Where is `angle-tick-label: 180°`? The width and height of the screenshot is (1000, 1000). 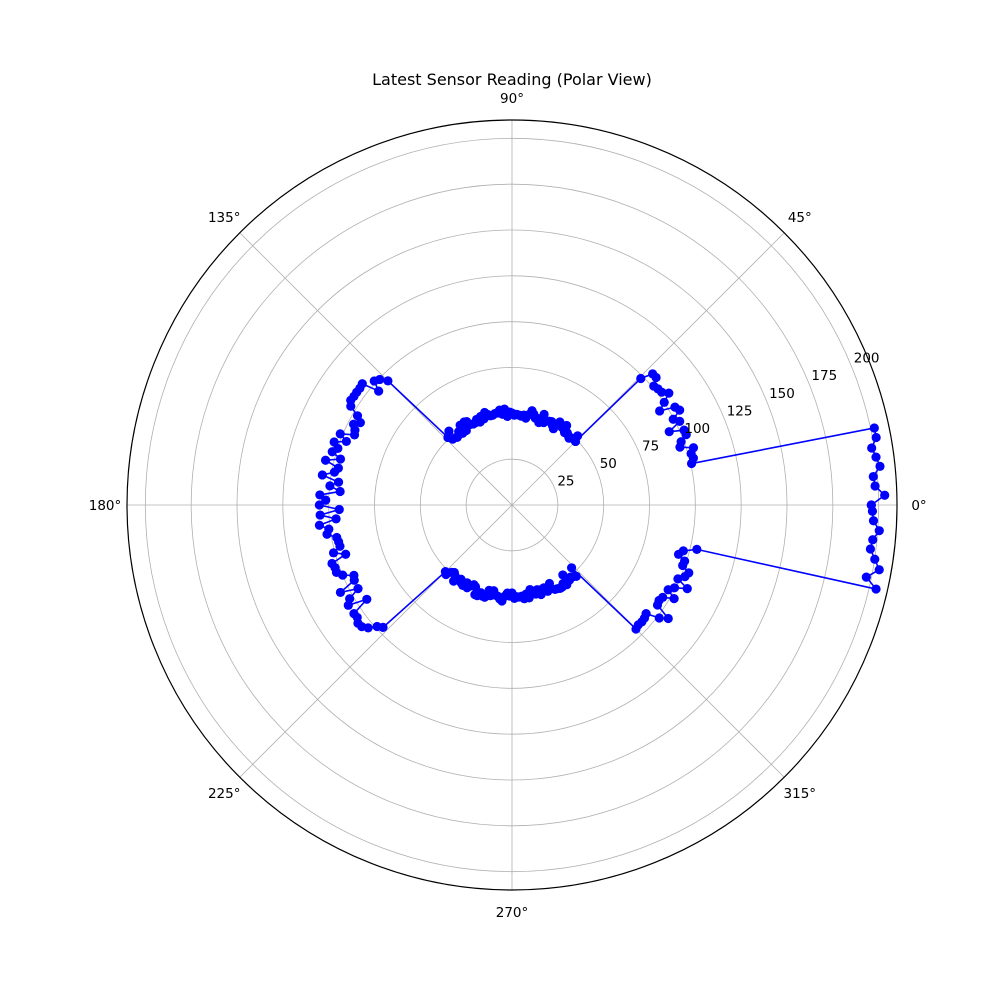
angle-tick-label: 180° is located at coordinates (105, 506).